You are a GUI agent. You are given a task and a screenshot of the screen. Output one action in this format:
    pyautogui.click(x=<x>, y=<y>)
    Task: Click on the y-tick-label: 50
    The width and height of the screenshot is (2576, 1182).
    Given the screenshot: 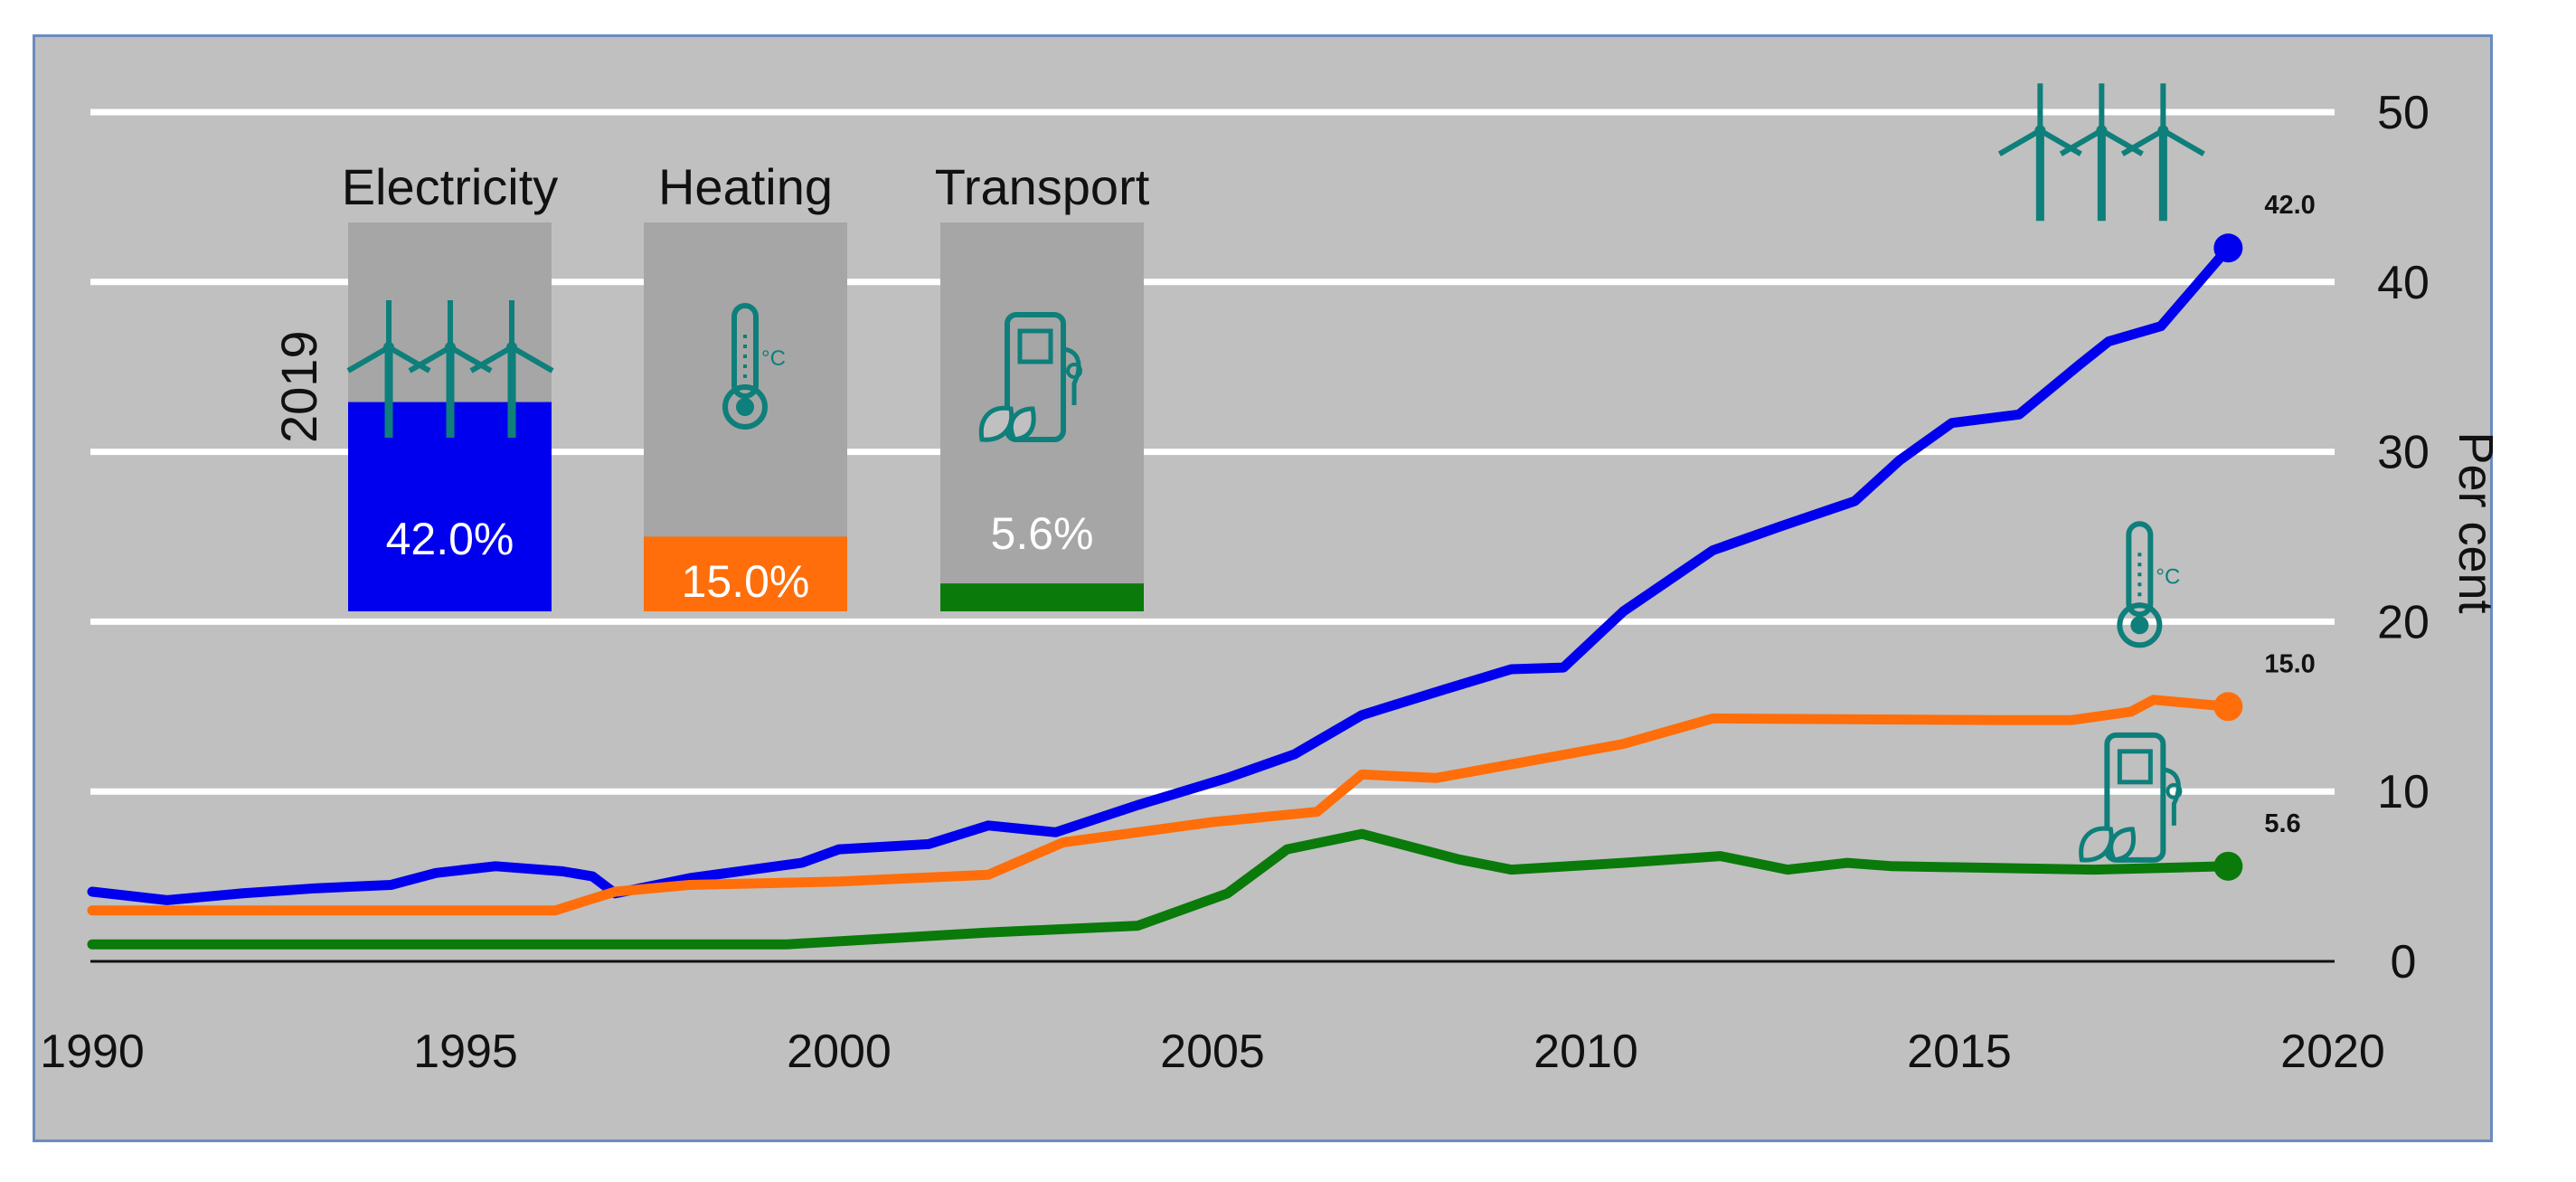 What is the action you would take?
    pyautogui.click(x=2403, y=113)
    